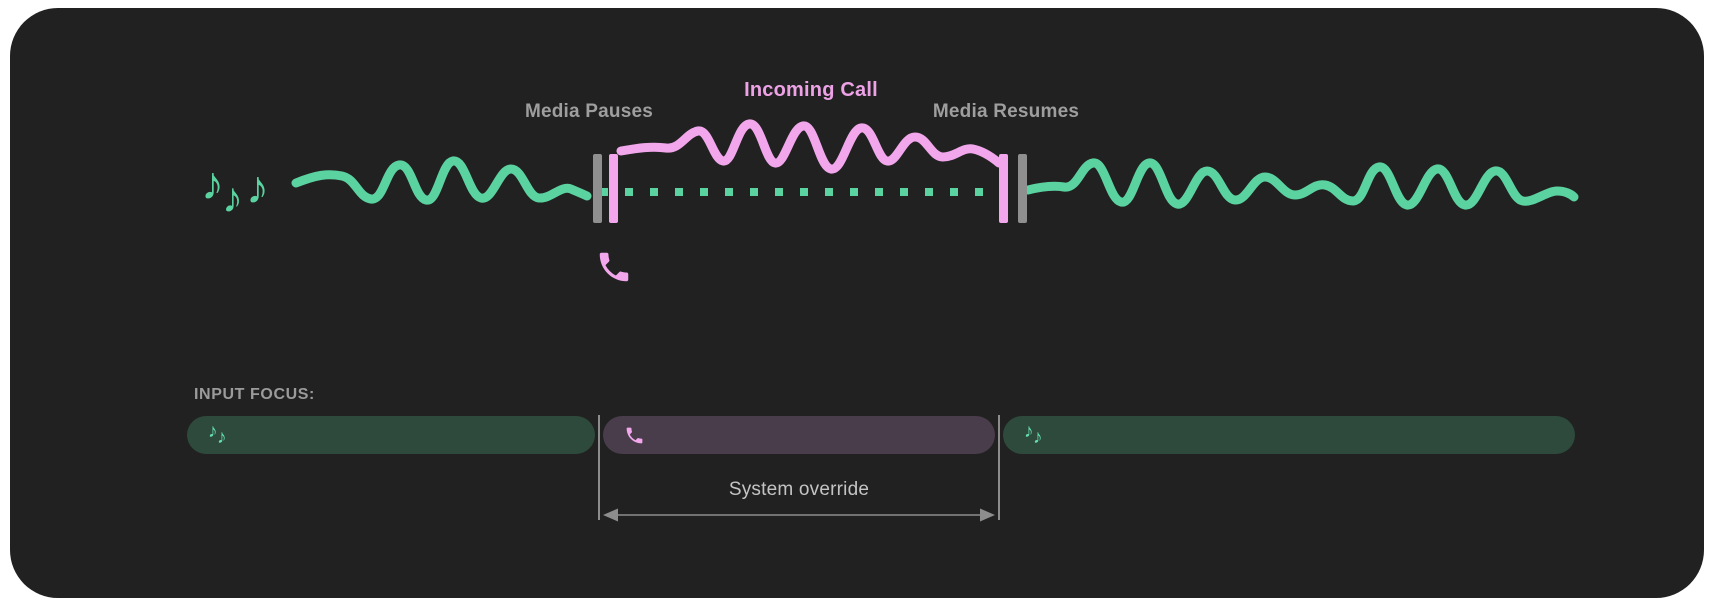 The width and height of the screenshot is (1712, 602). Describe the element at coordinates (610, 515) in the screenshot. I see `arrow-head-left` at that location.